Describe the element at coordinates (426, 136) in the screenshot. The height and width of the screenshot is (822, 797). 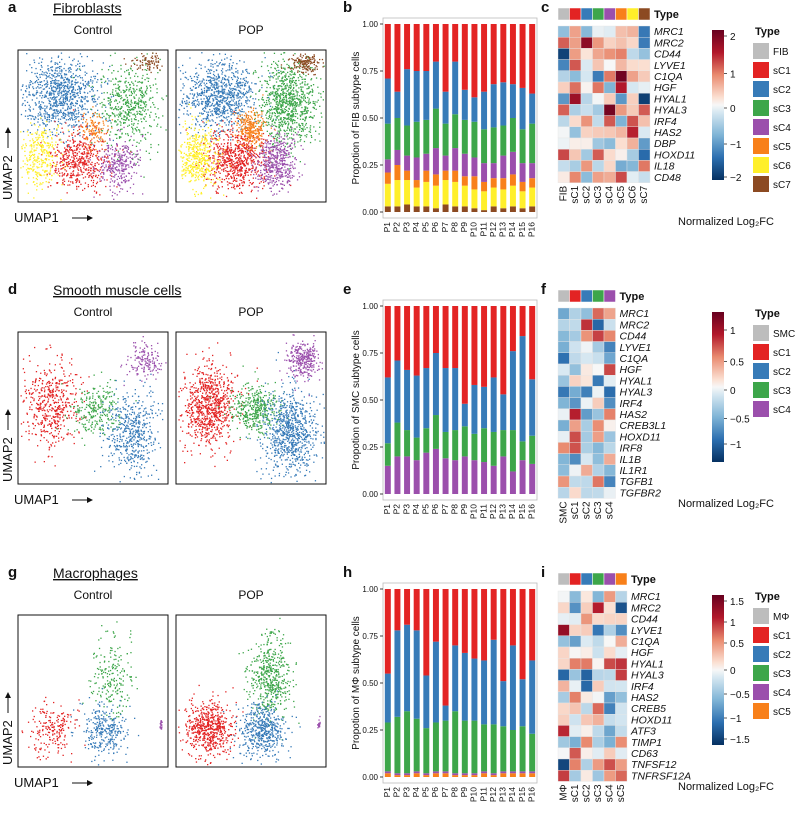
I see `bar-segment-sC3-P5` at that location.